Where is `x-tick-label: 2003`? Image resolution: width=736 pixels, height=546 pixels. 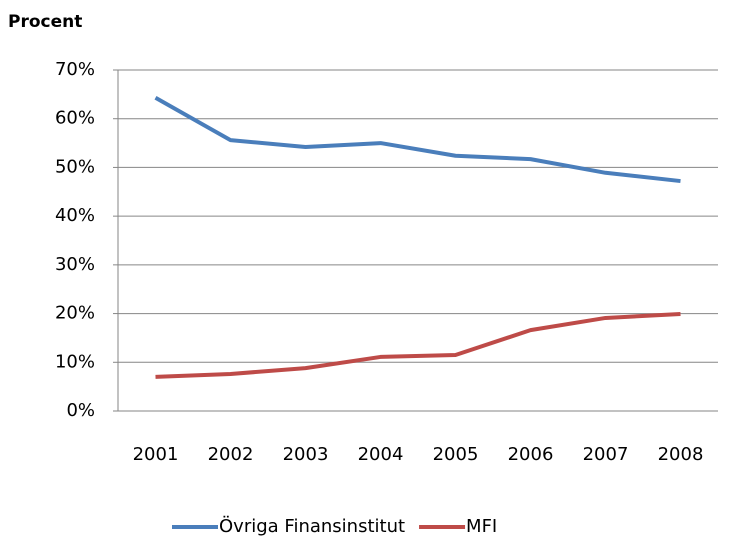
x-tick-label: 2003 is located at coordinates (306, 454).